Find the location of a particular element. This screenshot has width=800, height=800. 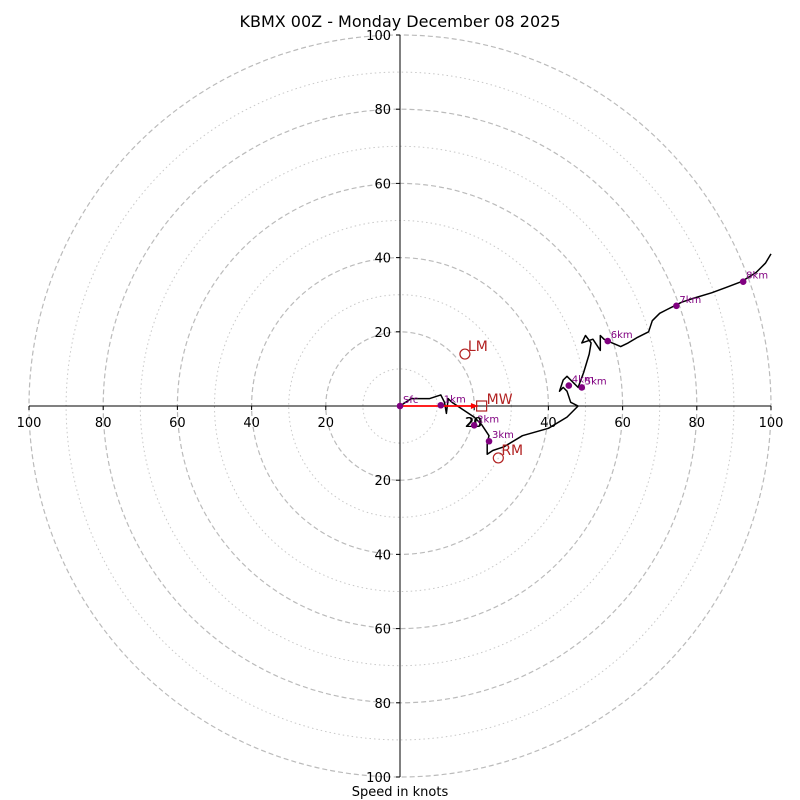

mean-wind-marker is located at coordinates (482, 406).